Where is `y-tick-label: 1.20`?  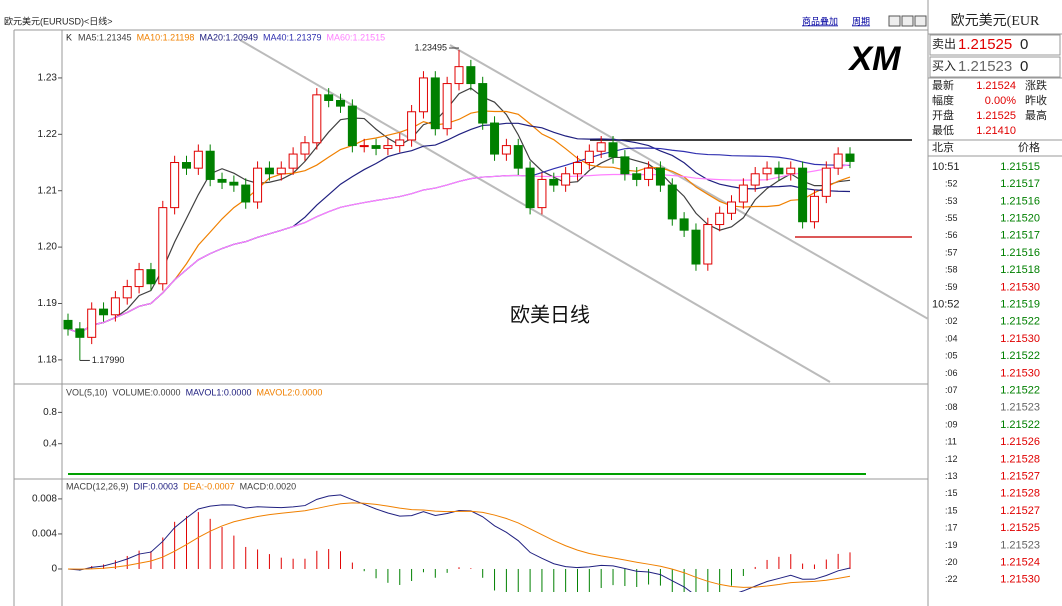
y-tick-label: 1.20 is located at coordinates (48, 247).